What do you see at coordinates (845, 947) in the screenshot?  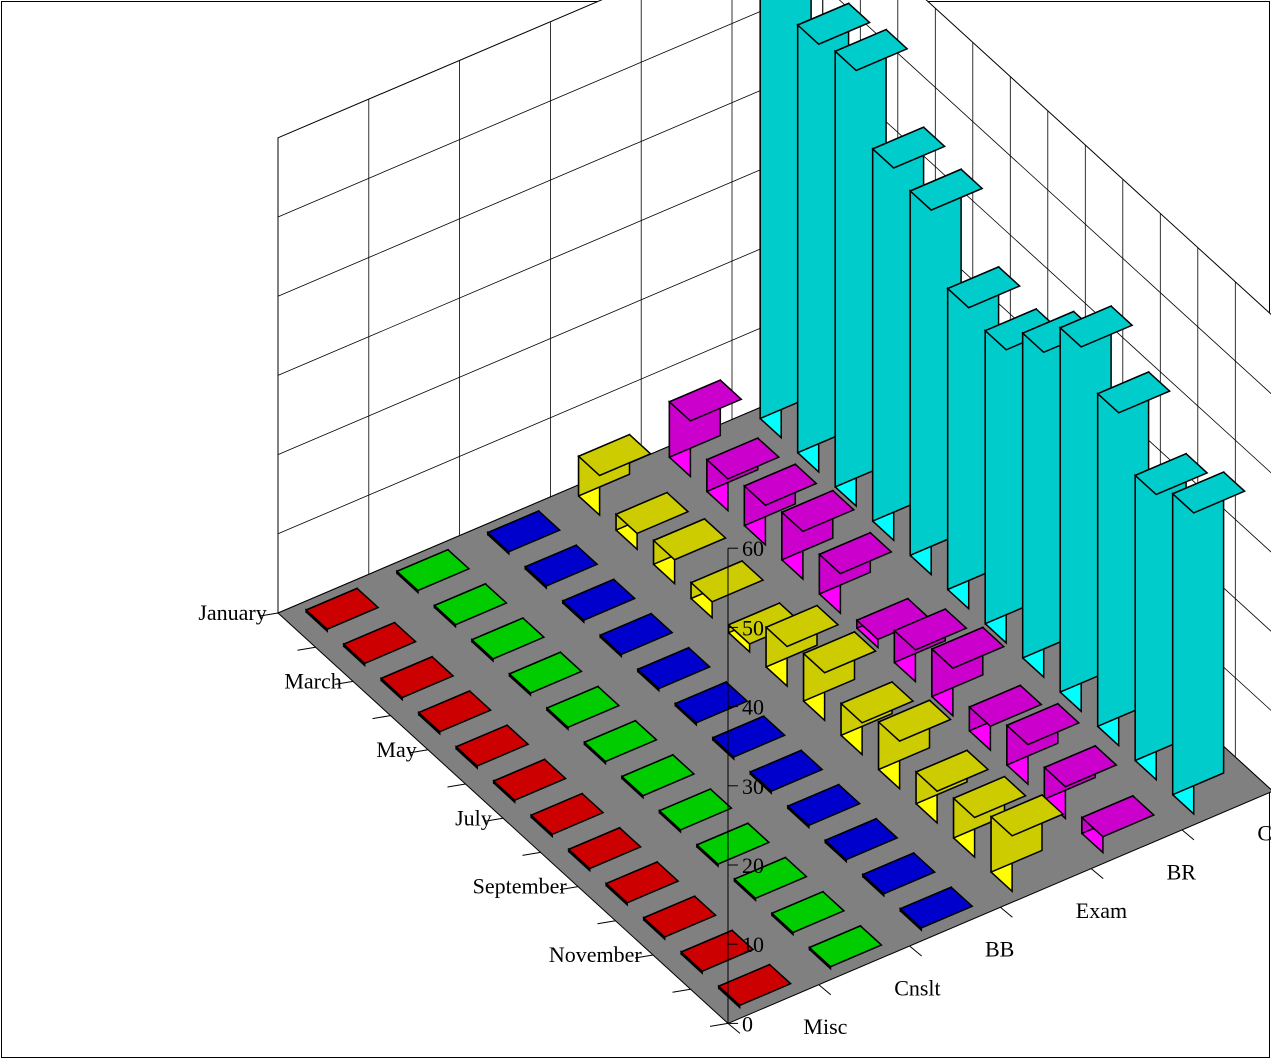 I see `bar-cnslt-december` at bounding box center [845, 947].